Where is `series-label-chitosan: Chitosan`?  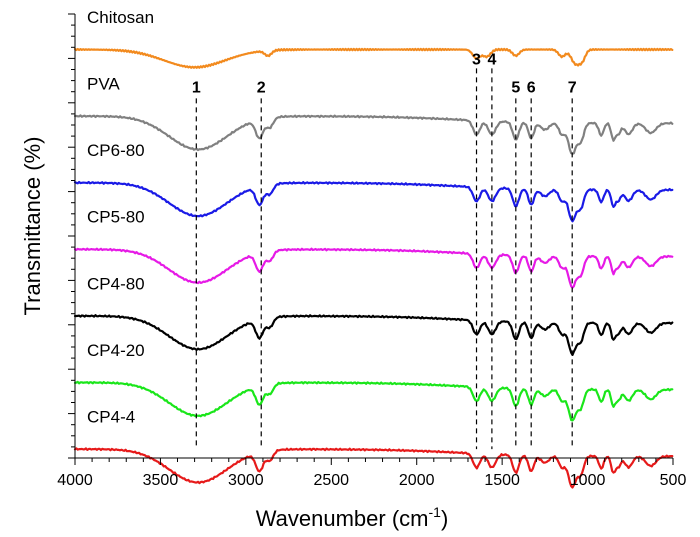
series-label-chitosan: Chitosan is located at coordinates (120, 17).